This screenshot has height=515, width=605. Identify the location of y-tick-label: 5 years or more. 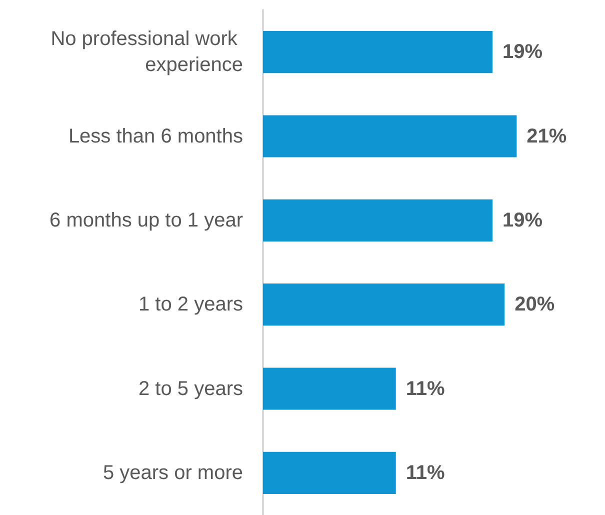
(172, 473).